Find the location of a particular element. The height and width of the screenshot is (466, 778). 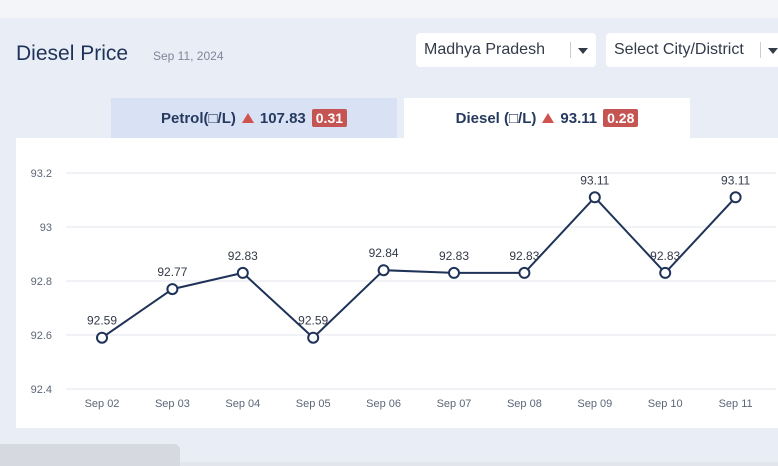

x-tick-label: Sep 10 is located at coordinates (665, 404).